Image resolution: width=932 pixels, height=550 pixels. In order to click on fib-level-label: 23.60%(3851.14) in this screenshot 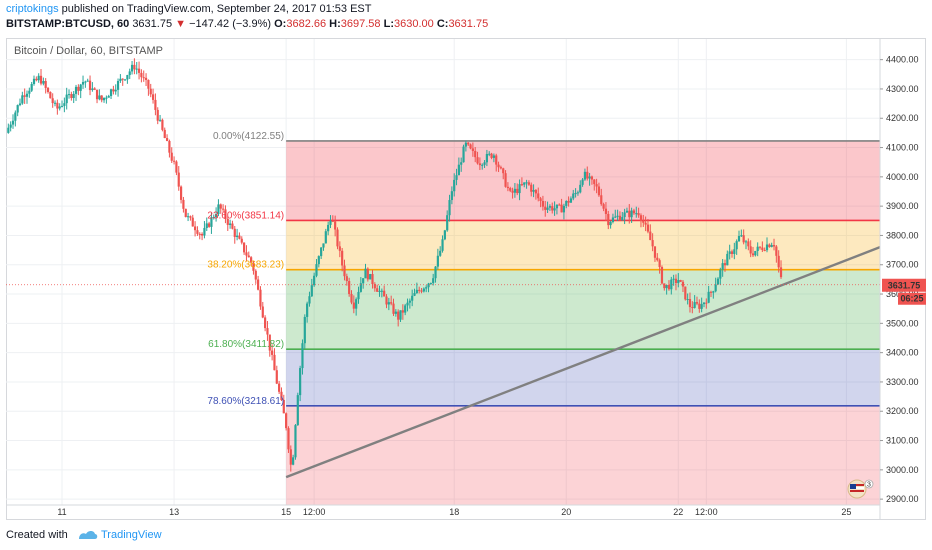, I will do `click(245, 215)`.